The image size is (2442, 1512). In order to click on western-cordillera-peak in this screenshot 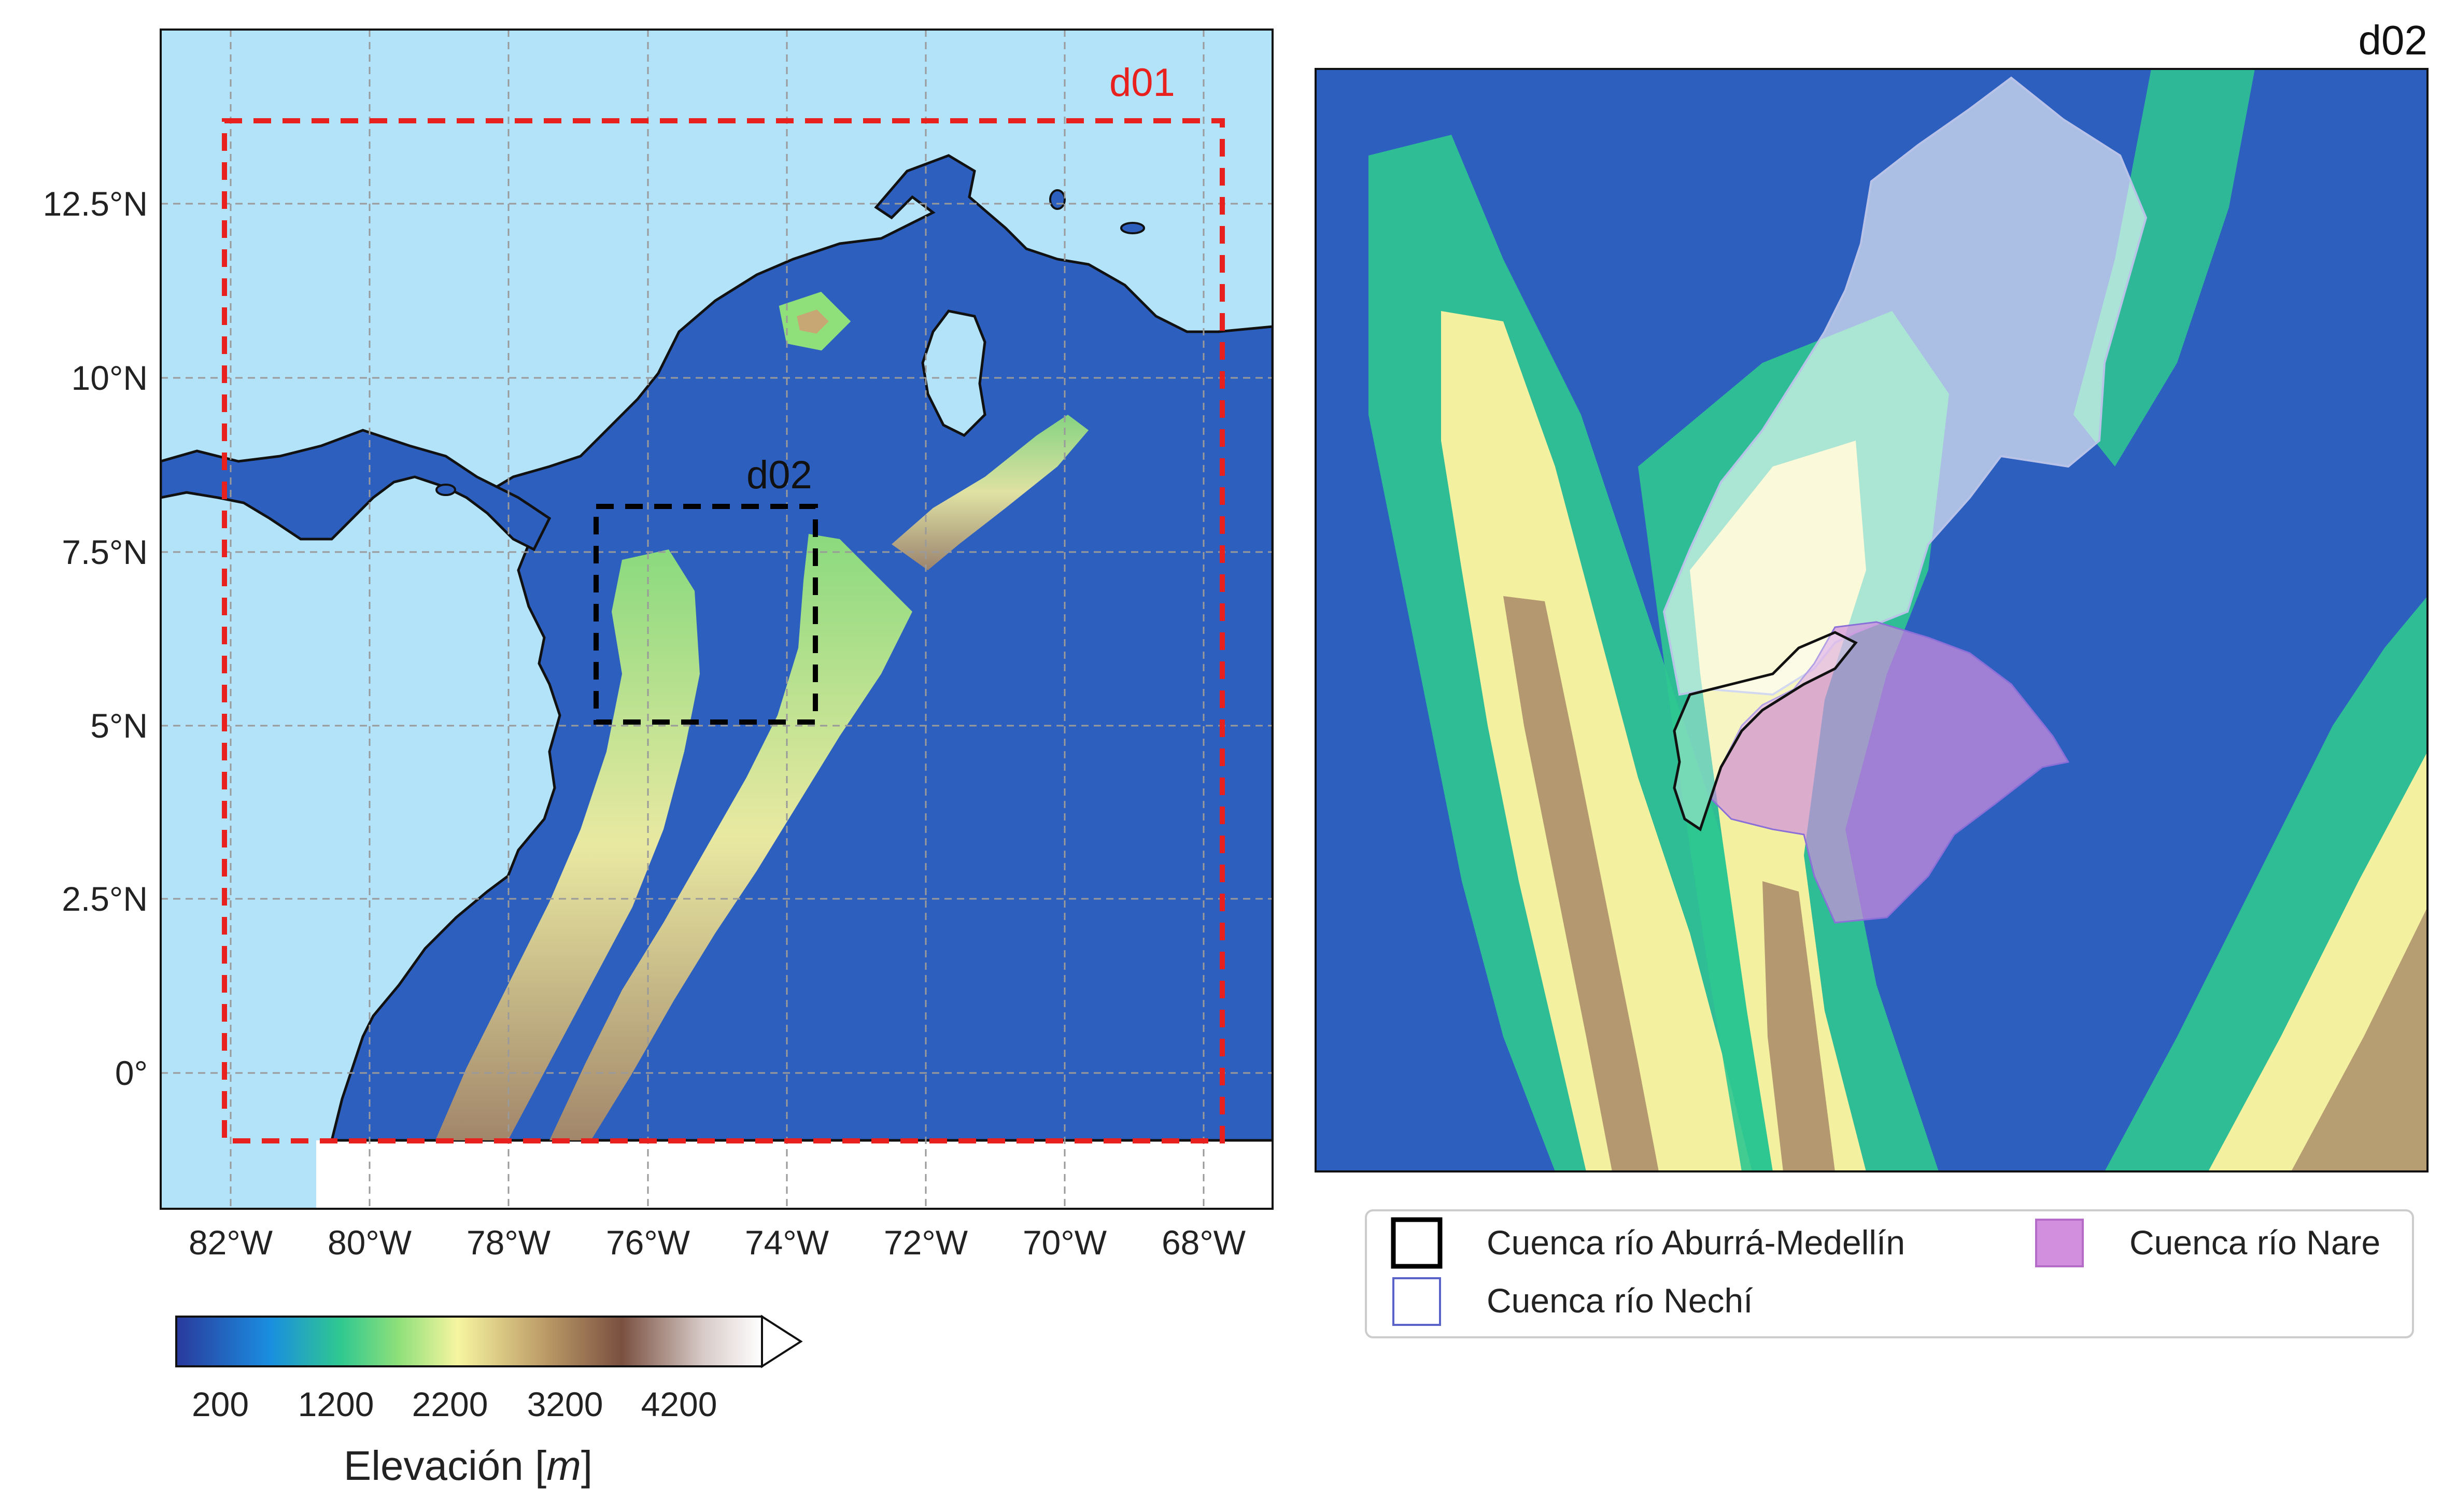, I will do `click(1581, 883)`.